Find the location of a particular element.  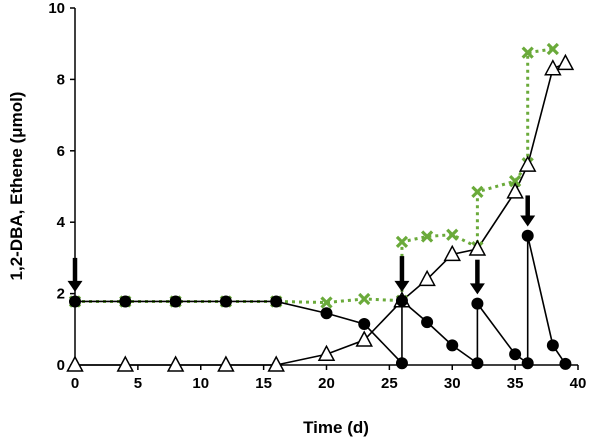

x-tick-label: 0 is located at coordinates (75, 383).